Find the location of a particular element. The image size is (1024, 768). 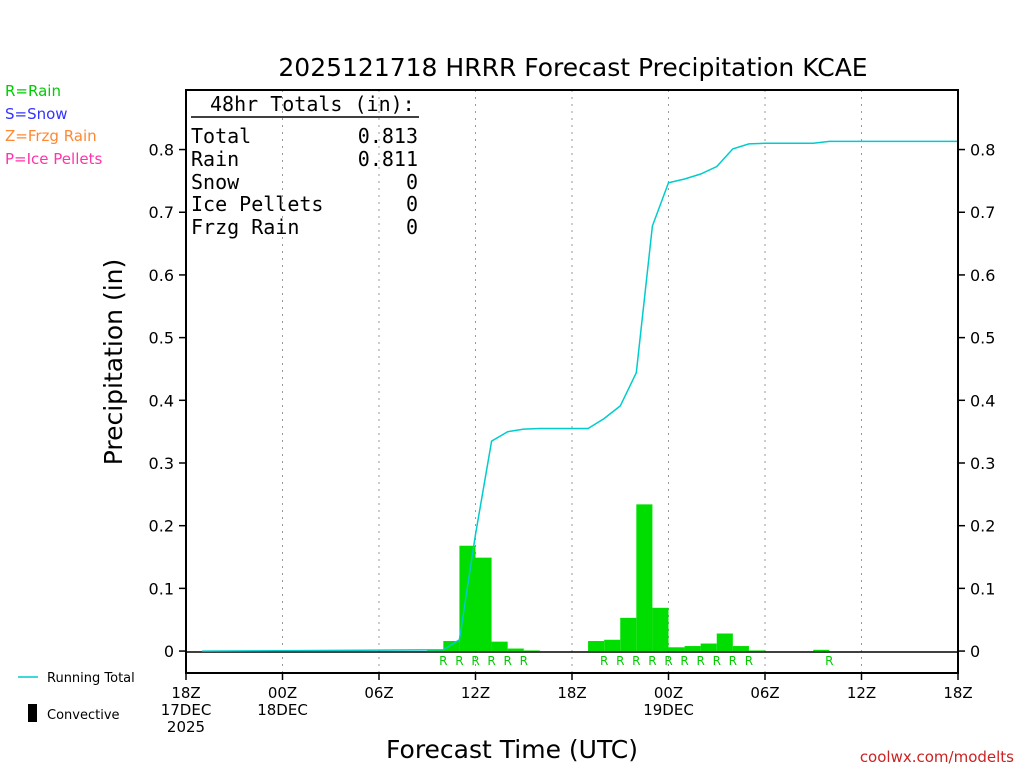

x-tick-label: 18DEC is located at coordinates (282, 710).